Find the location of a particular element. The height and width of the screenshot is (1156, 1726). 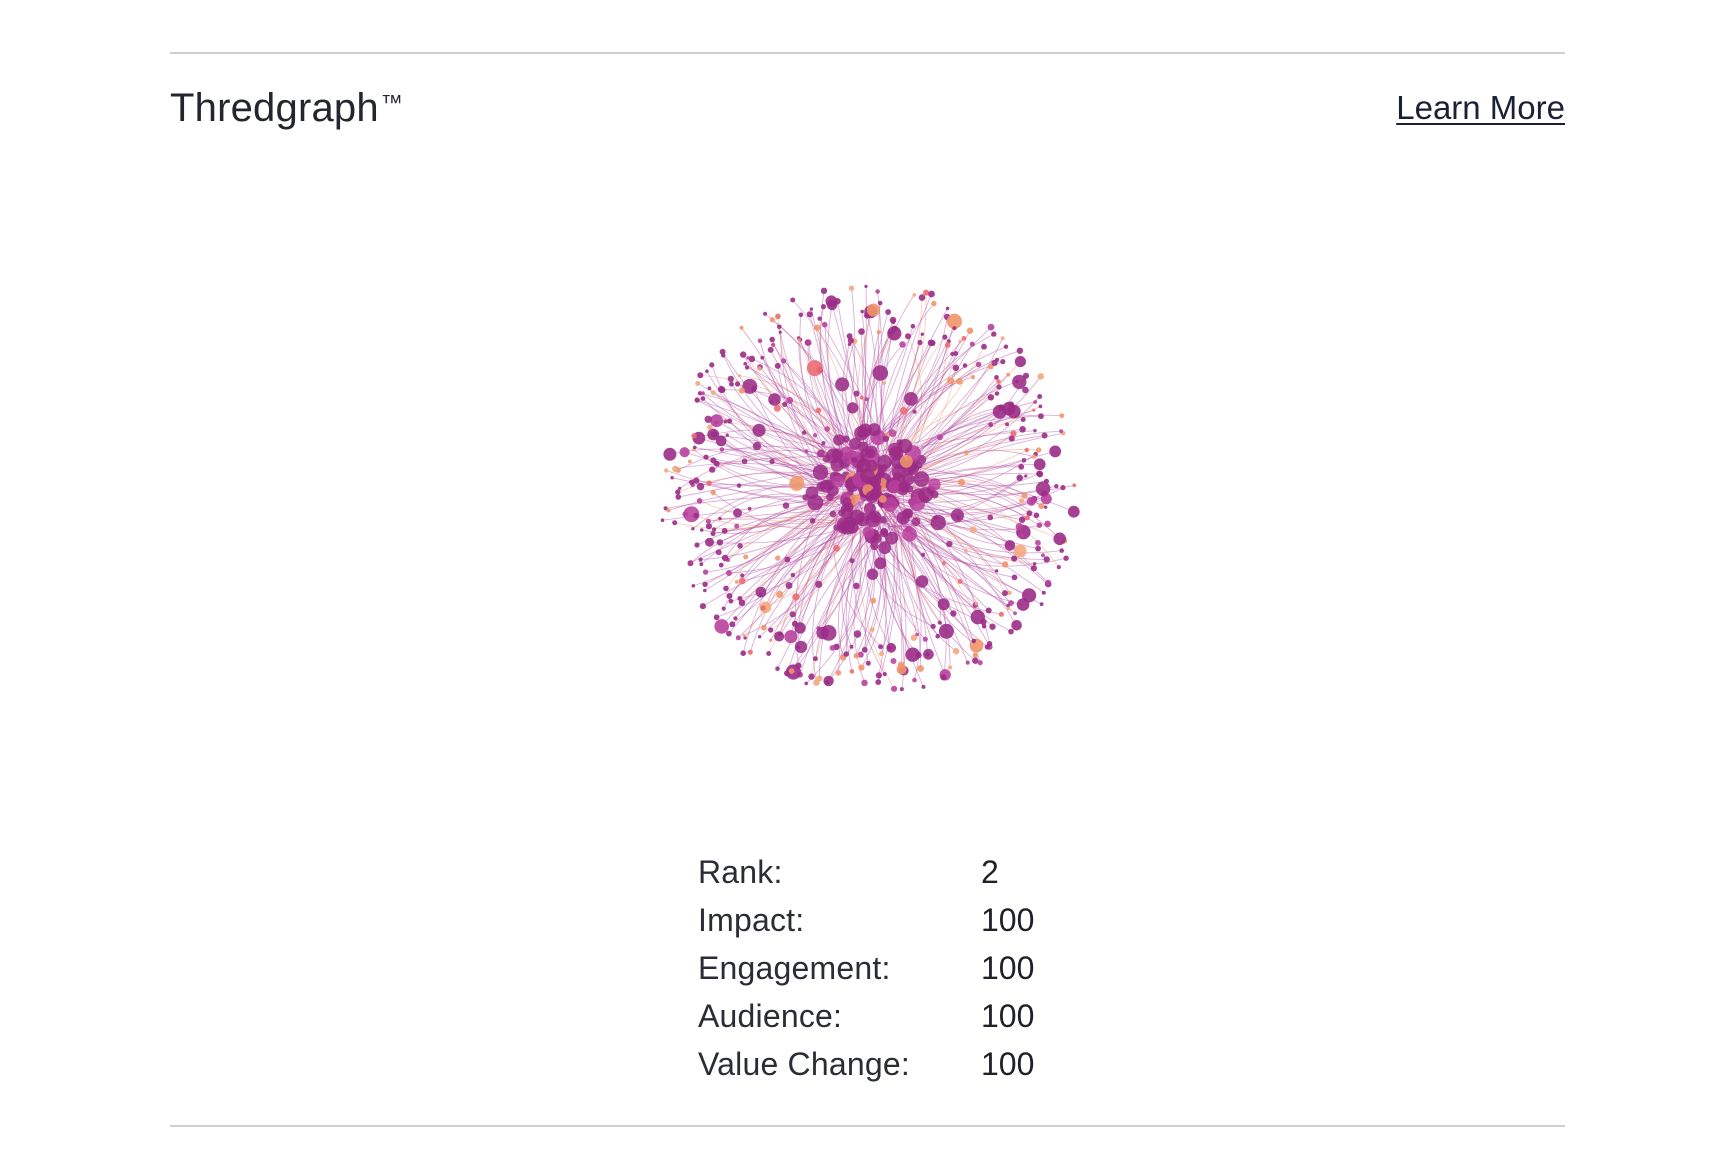

stat-label: Audience: is located at coordinates (770, 1015).